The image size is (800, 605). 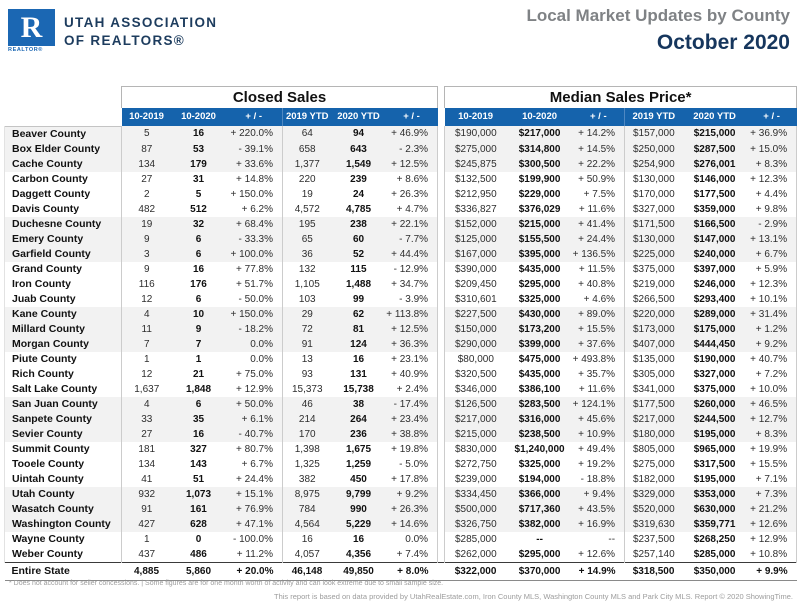 I want to click on mp-cell: + 16.9%, so click(x=598, y=524).